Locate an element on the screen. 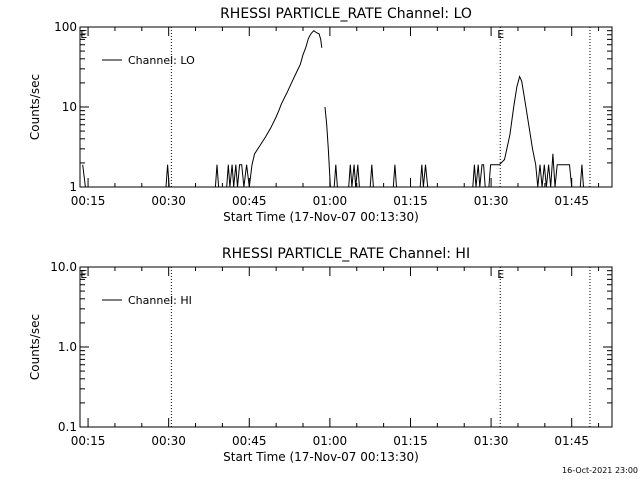 The height and width of the screenshot is (480, 640). chart-2-x-axis-label: Start Time (17-Nov-07 00:13:30) is located at coordinates (321, 457).